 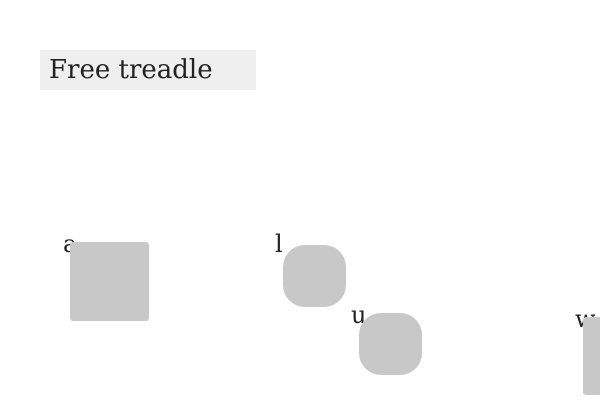 What do you see at coordinates (279, 244) in the screenshot?
I see `tile-label-l: l` at bounding box center [279, 244].